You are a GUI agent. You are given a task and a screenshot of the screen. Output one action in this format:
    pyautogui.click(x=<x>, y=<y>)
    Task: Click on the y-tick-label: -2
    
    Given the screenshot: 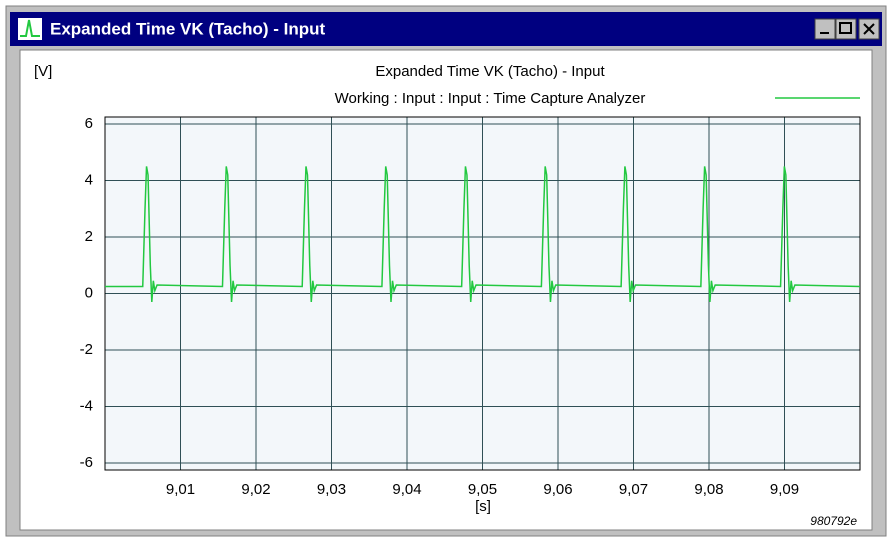 What is the action you would take?
    pyautogui.click(x=86, y=349)
    